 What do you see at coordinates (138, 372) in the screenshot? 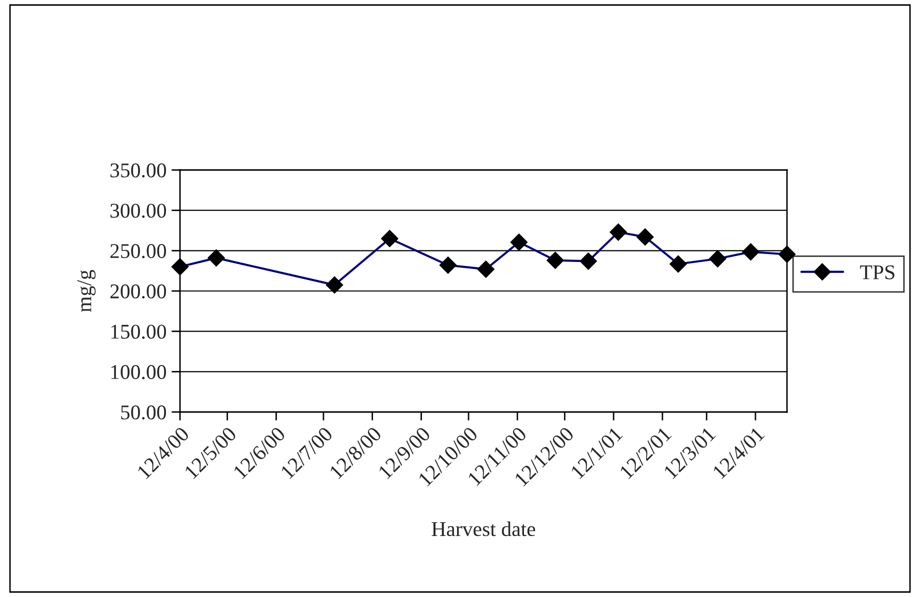
I see `y-tick-label: 100.00` at bounding box center [138, 372].